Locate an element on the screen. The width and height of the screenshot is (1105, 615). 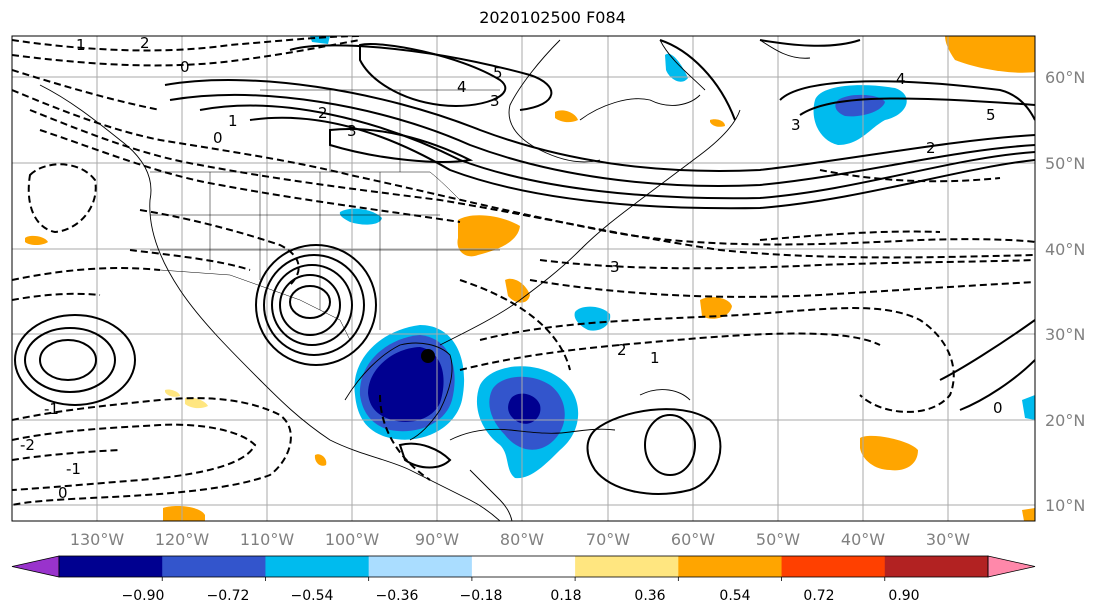
lon-label: 60°W is located at coordinates (693, 539).